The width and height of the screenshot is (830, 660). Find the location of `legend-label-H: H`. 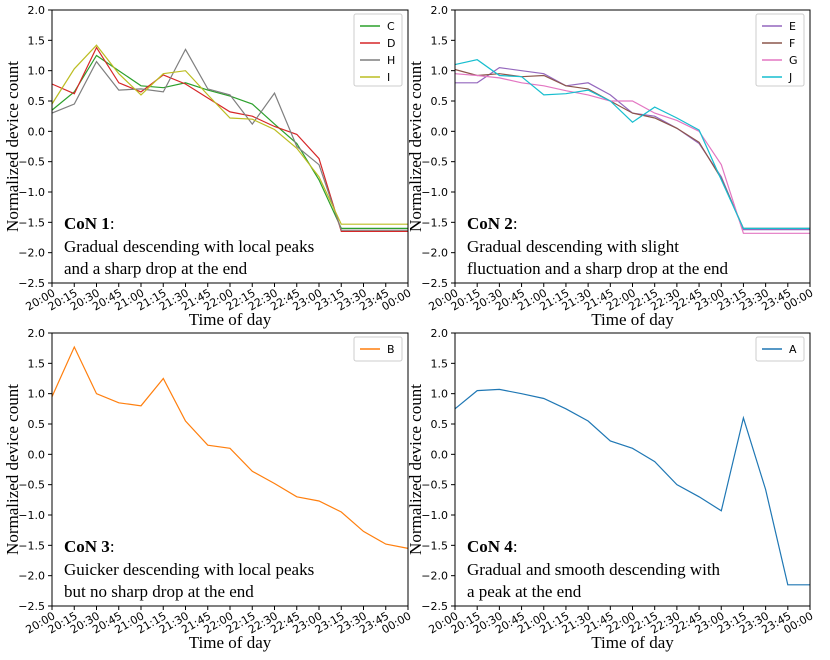

legend-label-H: H is located at coordinates (391, 60).